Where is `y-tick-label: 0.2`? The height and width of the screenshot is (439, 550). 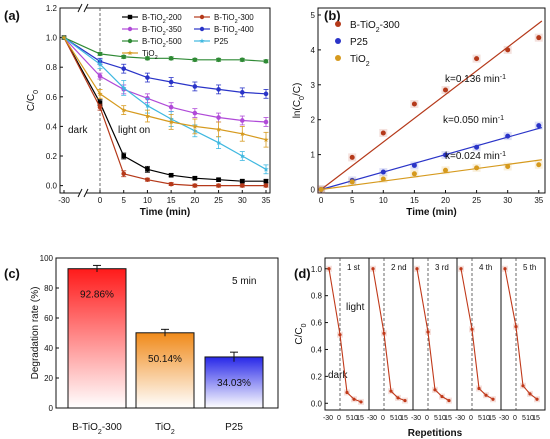 y-tick-label: 0.2 is located at coordinates (52, 156).